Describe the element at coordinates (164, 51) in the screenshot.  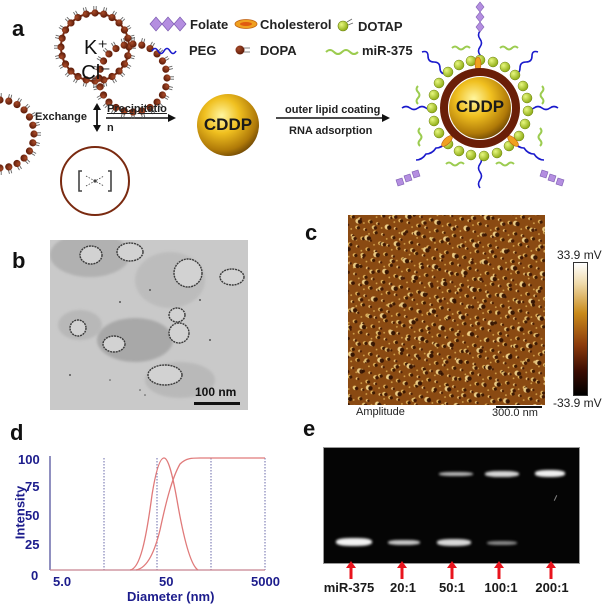
I see `legend-peg-icon` at that location.